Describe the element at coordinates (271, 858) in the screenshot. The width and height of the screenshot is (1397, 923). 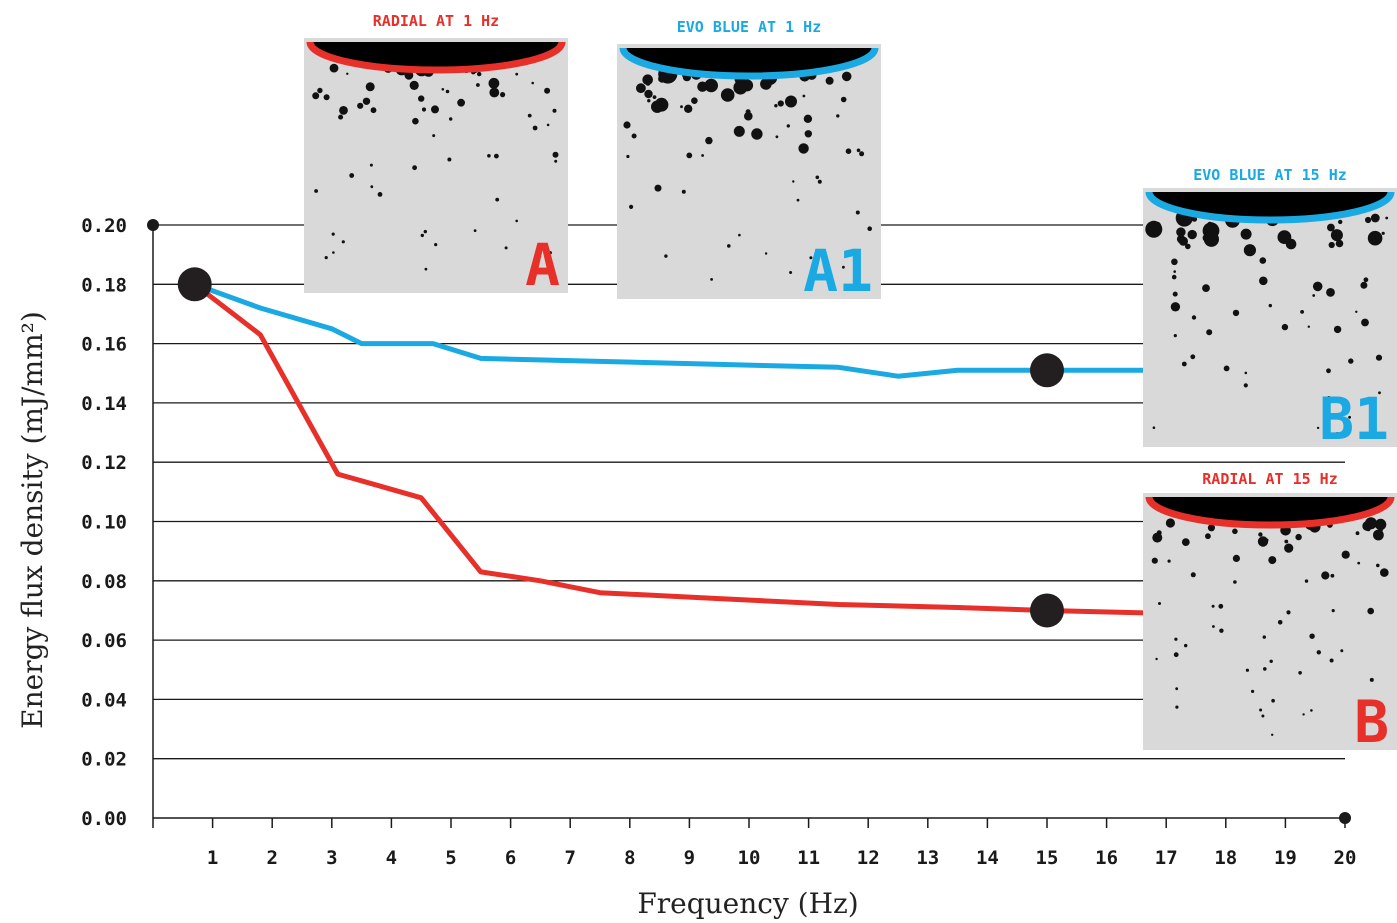
I see `x-tick-label: 2` at that location.